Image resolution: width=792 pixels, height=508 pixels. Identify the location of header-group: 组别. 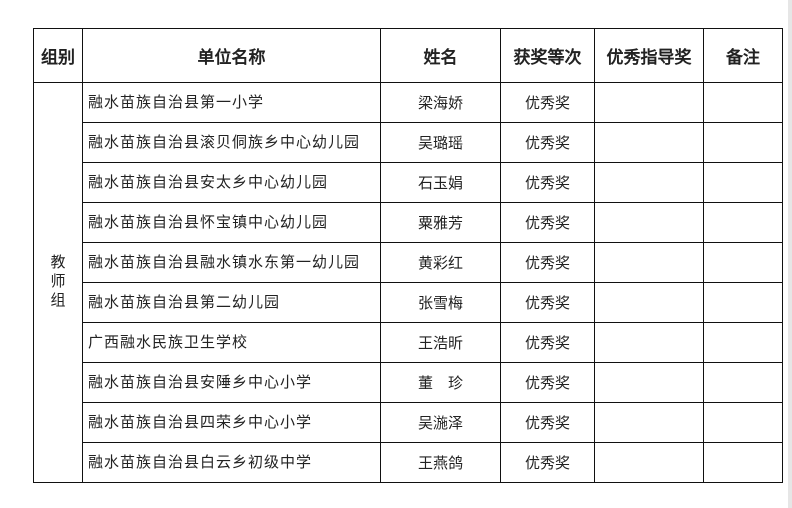
(58, 55).